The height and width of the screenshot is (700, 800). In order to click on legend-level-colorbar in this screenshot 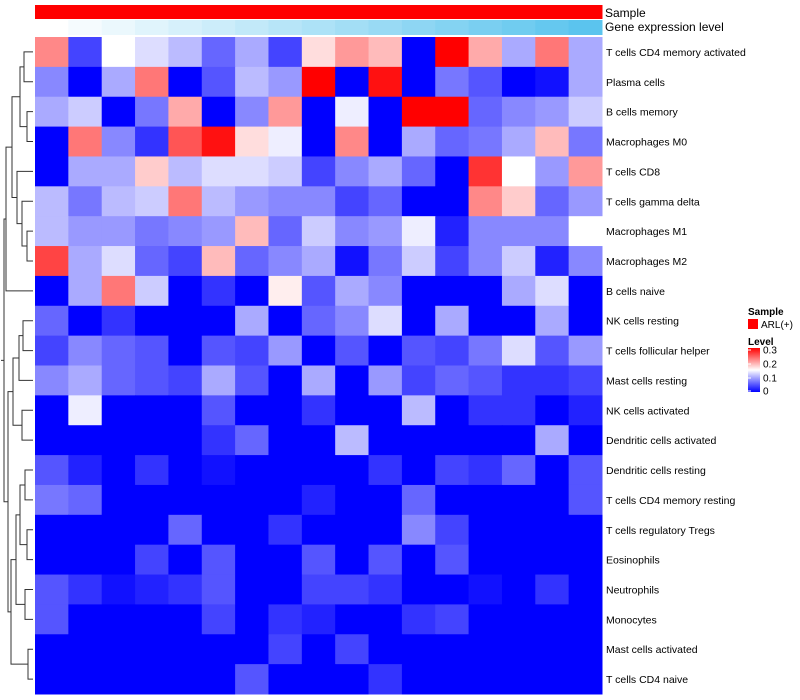, I will do `click(754, 370)`.